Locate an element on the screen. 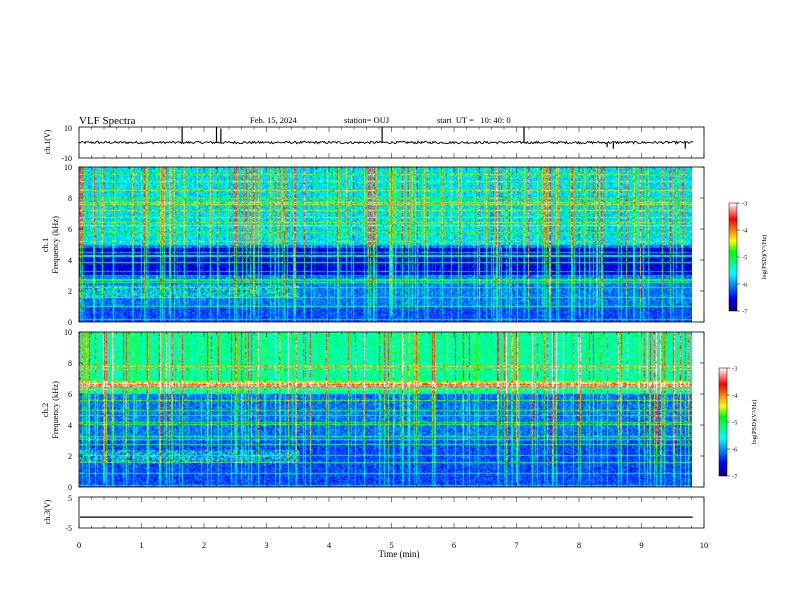  xtick-label: 7 is located at coordinates (516, 545).